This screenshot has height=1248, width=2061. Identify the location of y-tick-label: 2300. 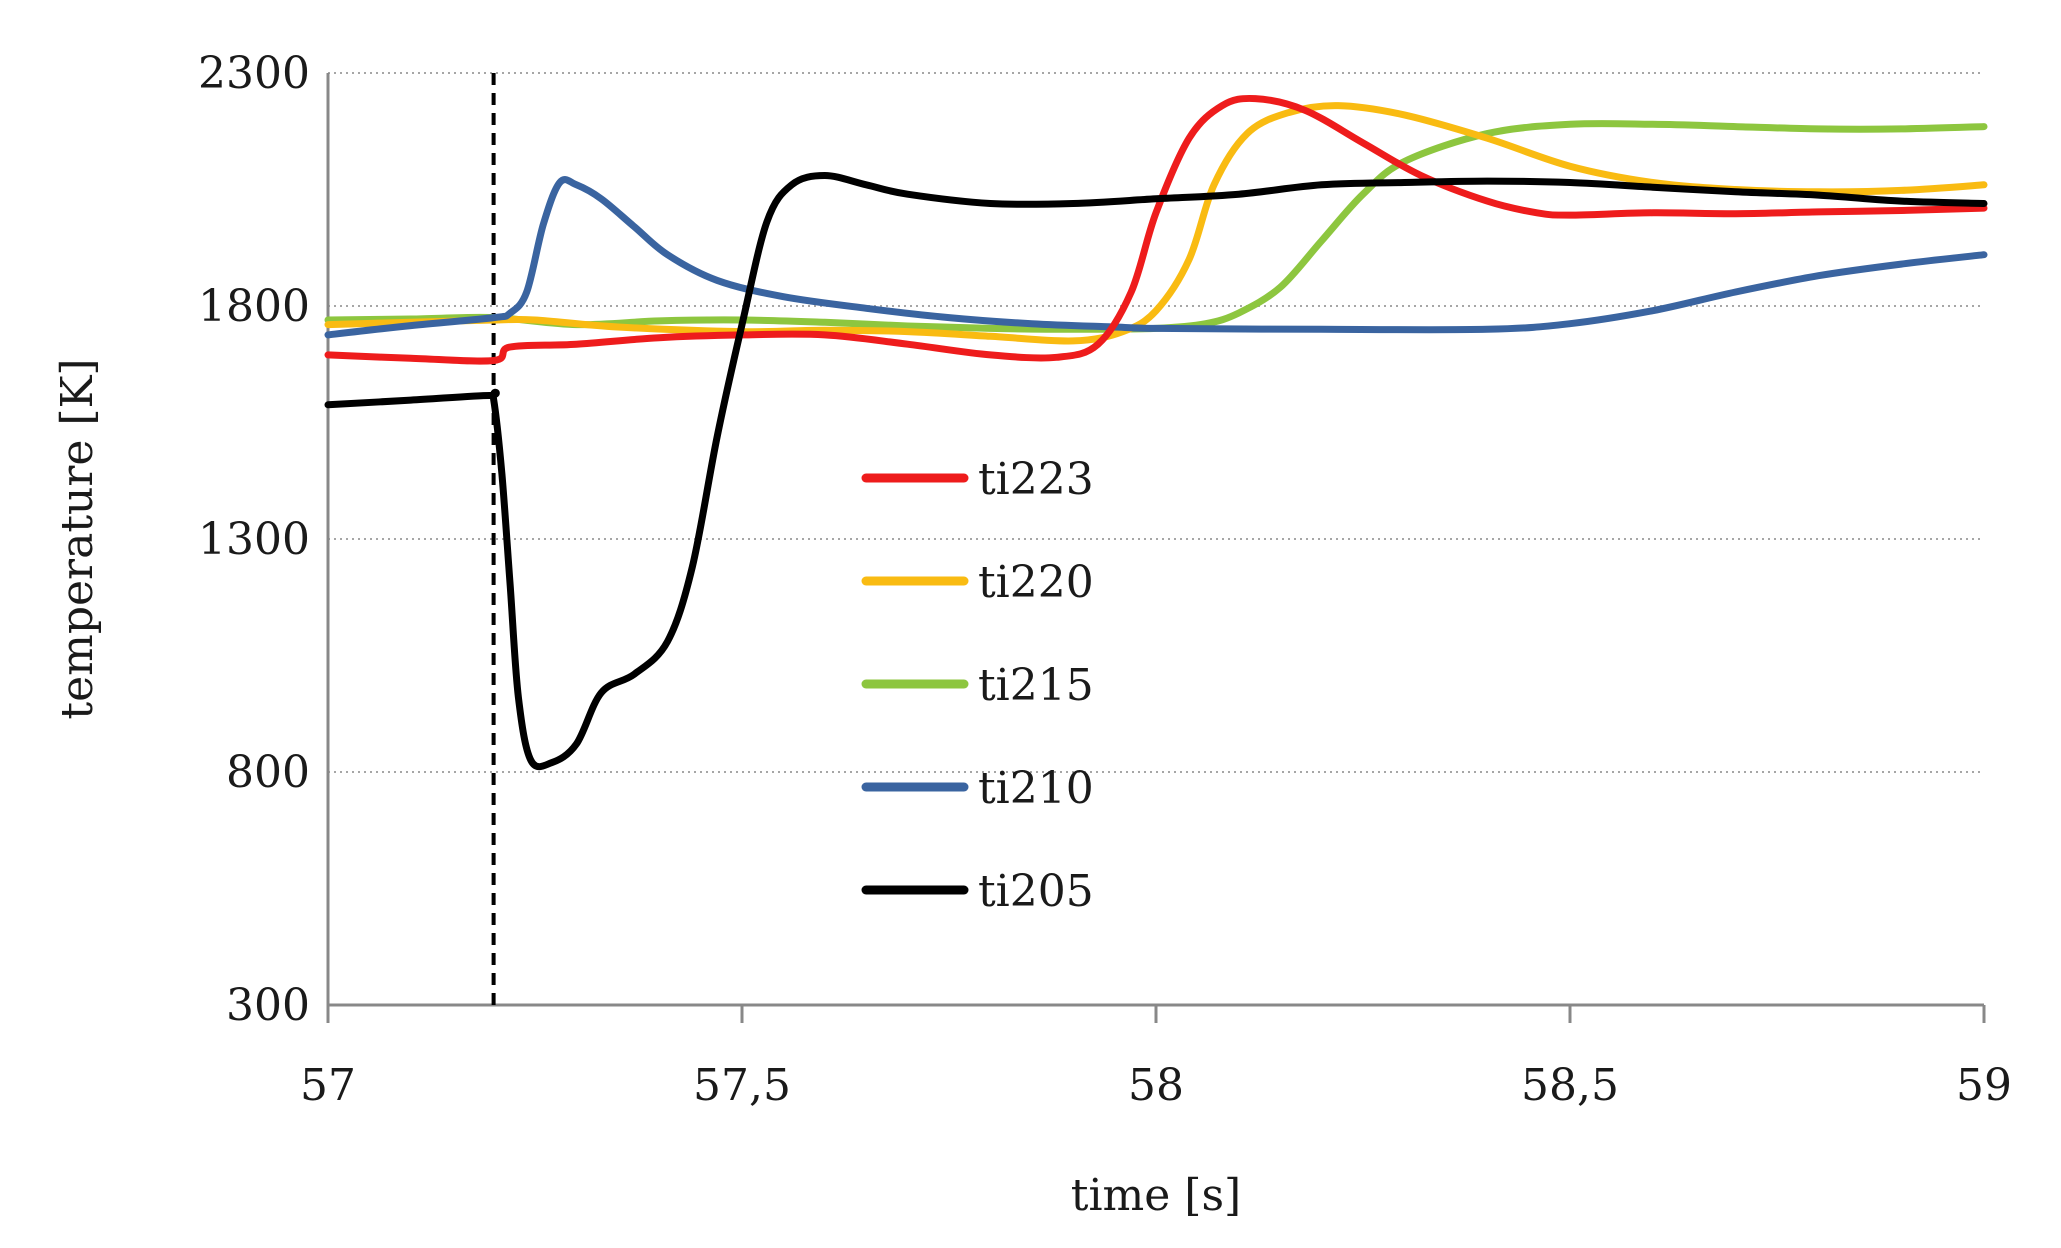
(254, 73).